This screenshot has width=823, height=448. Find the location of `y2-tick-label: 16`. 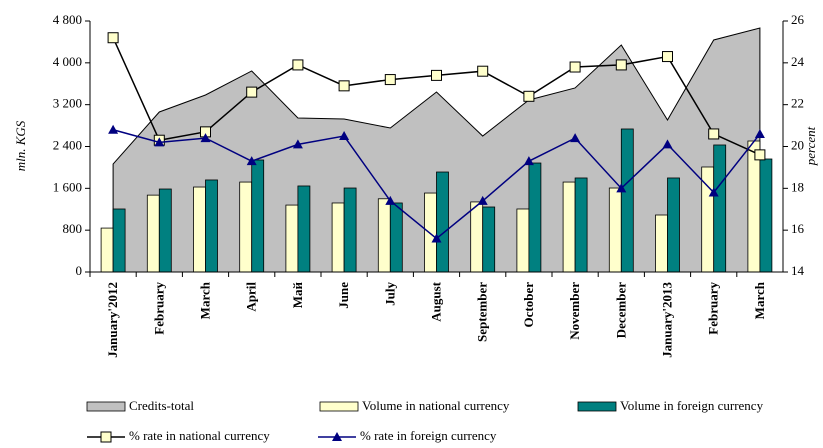

y2-tick-label: 16 is located at coordinates (798, 228).